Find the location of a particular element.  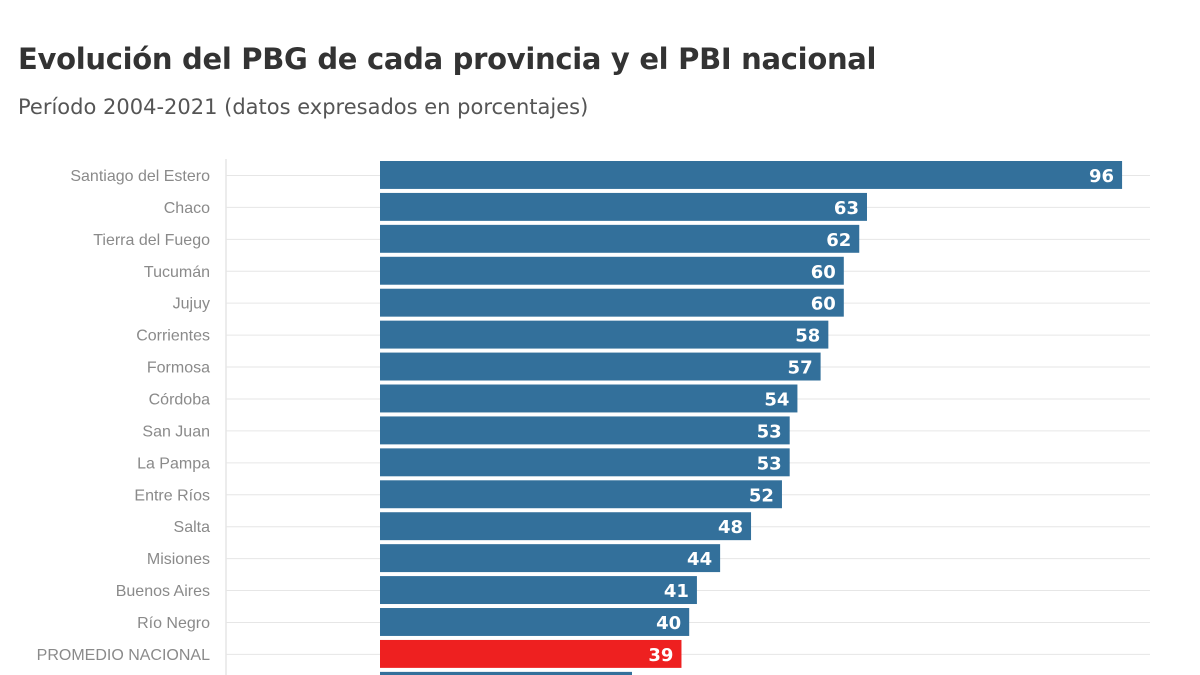

value-label: 44 is located at coordinates (699, 559).